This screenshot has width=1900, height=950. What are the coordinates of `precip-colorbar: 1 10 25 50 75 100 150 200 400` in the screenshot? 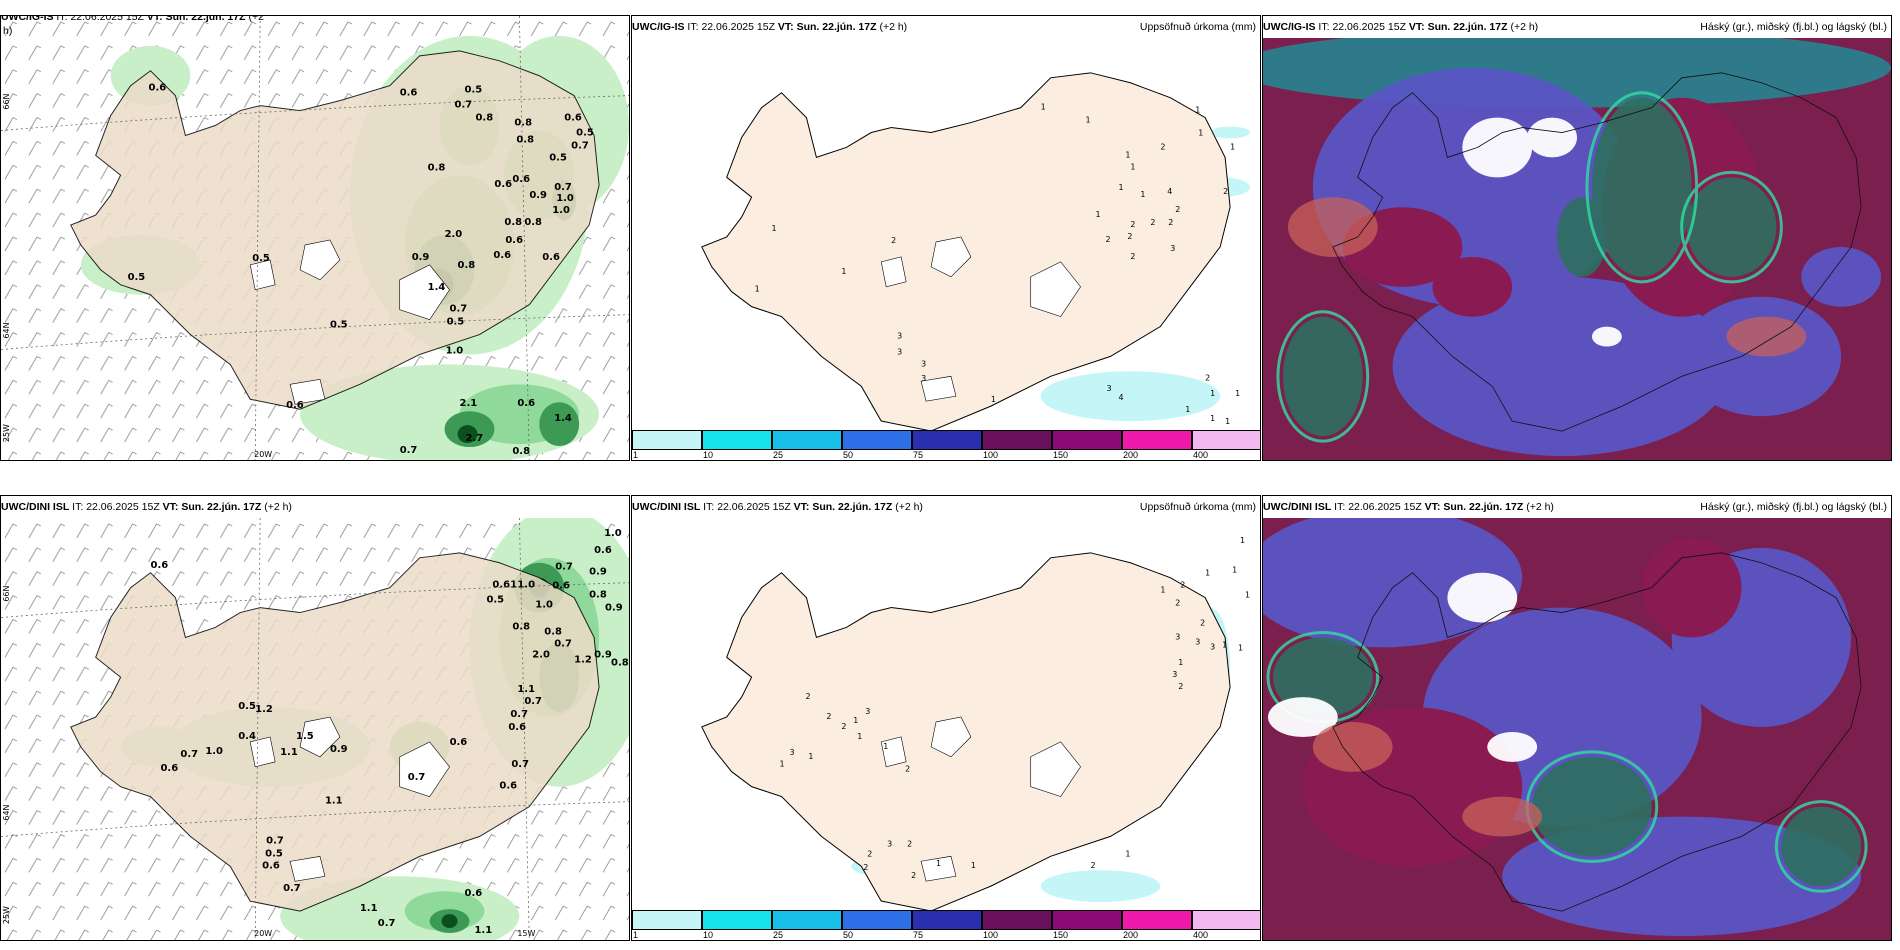 It's located at (946, 925).